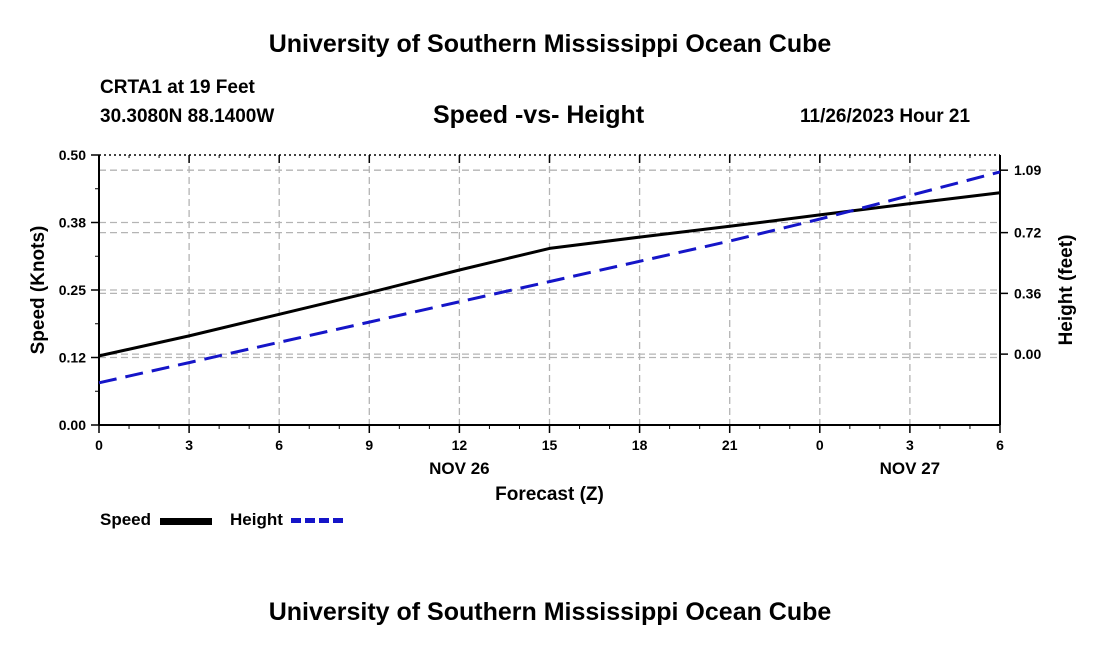 This screenshot has height=650, width=1100. Describe the element at coordinates (539, 115) in the screenshot. I see `chart-subtitle: Speed -vs- Height` at that location.